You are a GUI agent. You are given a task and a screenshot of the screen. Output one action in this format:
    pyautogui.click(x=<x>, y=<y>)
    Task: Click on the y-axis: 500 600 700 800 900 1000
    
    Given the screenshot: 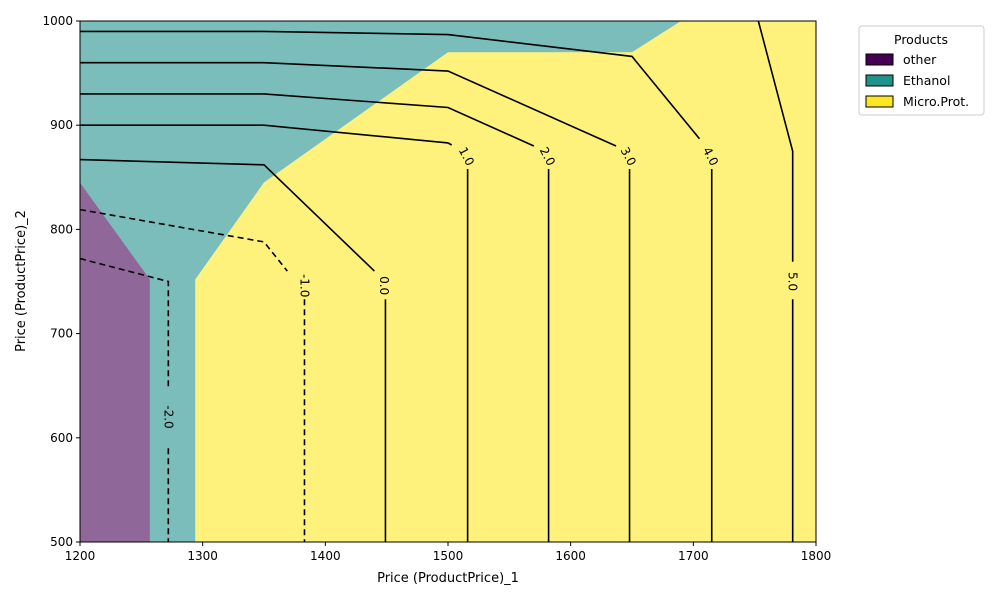 What is the action you would take?
    pyautogui.click(x=61, y=281)
    